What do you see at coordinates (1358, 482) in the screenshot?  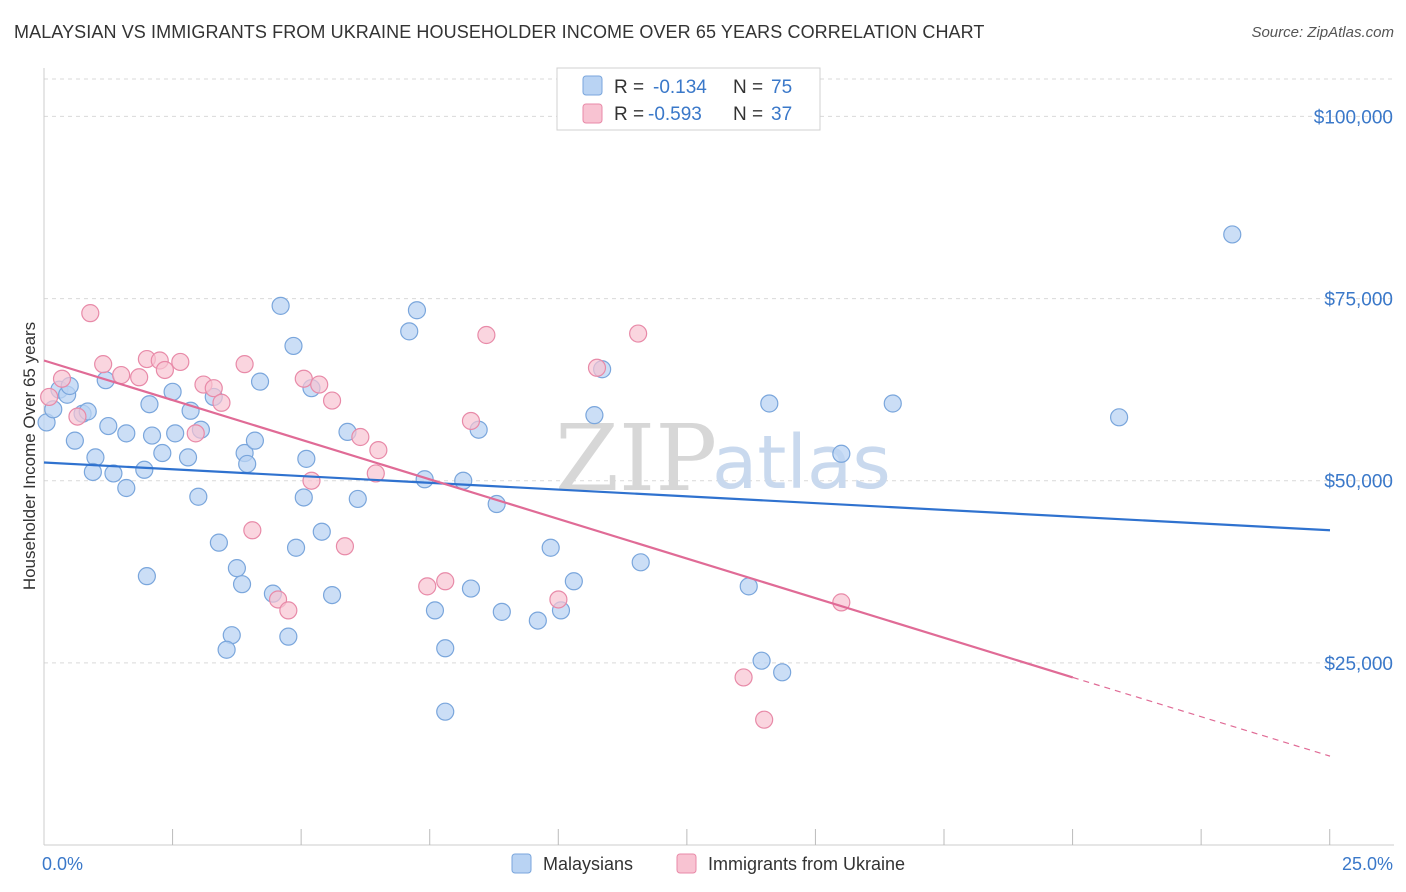 I see `y-tick-label: $50,000` at bounding box center [1358, 482].